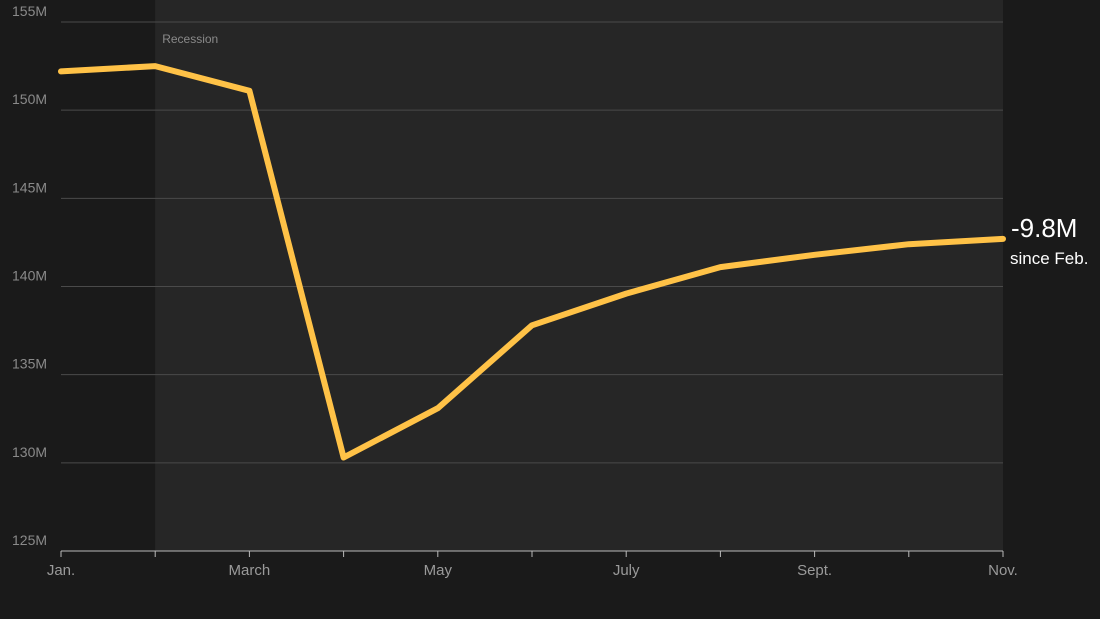  I want to click on y-tick-label: 125M, so click(29, 540).